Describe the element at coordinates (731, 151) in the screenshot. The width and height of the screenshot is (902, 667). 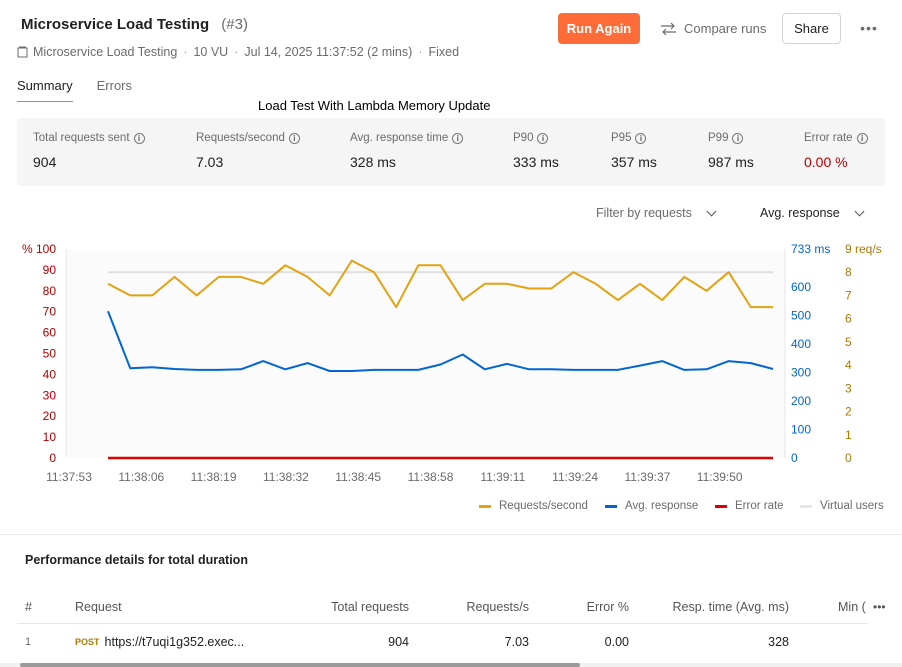
I see `stat-p99: P99 i 987 ms` at that location.